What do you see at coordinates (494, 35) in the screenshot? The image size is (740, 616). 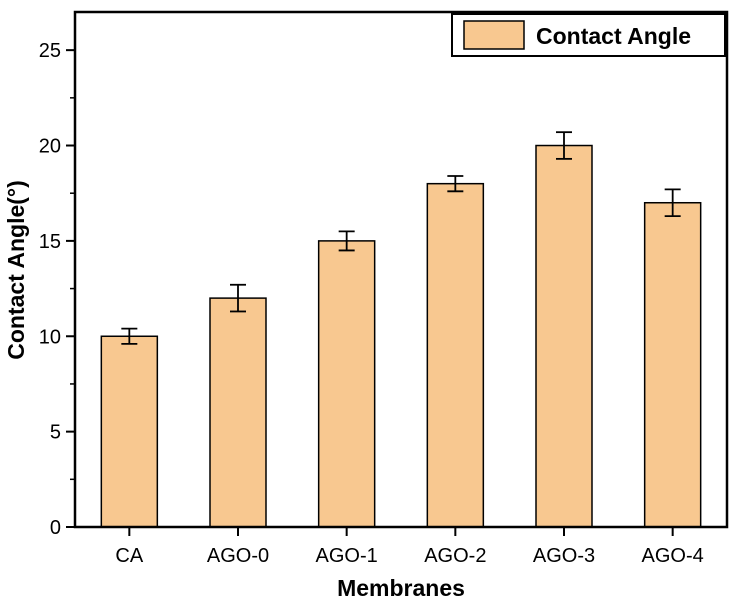 I see `legend-swatch` at bounding box center [494, 35].